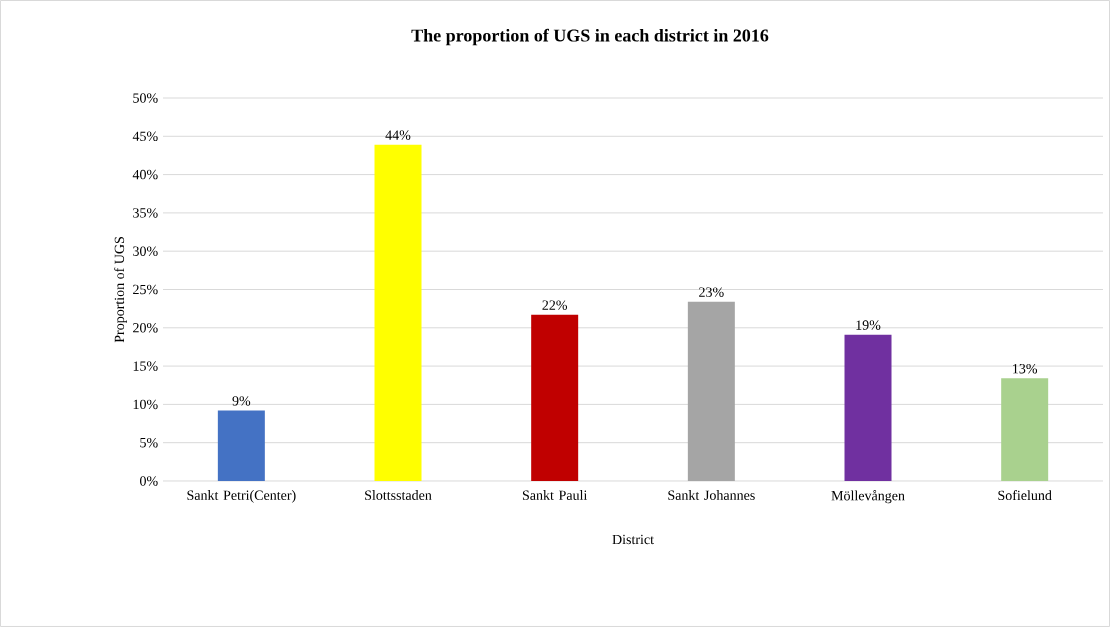  Describe the element at coordinates (149, 481) in the screenshot. I see `y-tick-label: 0%` at that location.